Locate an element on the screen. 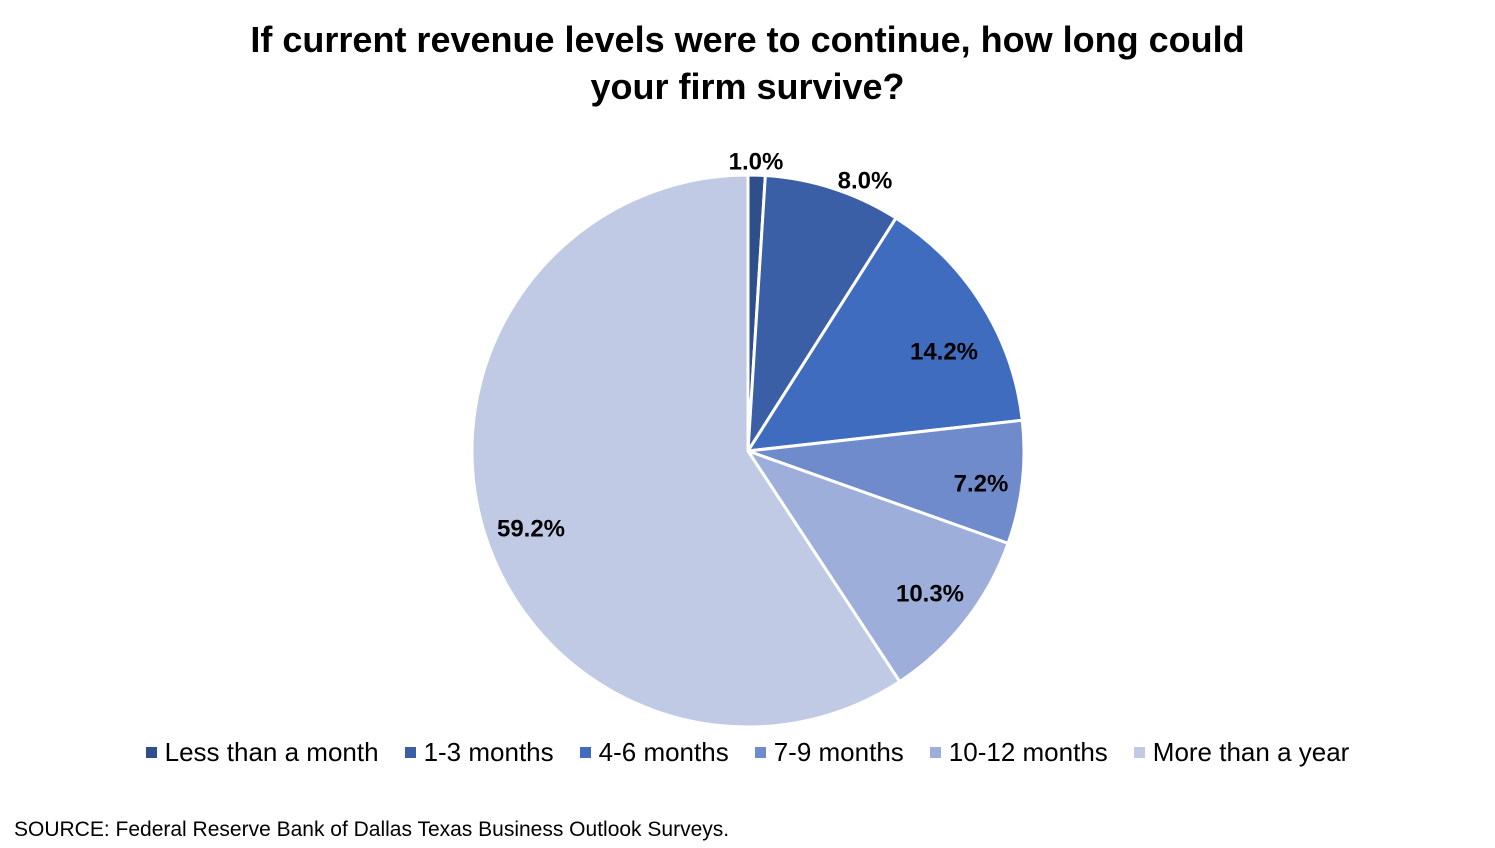  legend-swatch-less-than-a-month is located at coordinates (151, 752).